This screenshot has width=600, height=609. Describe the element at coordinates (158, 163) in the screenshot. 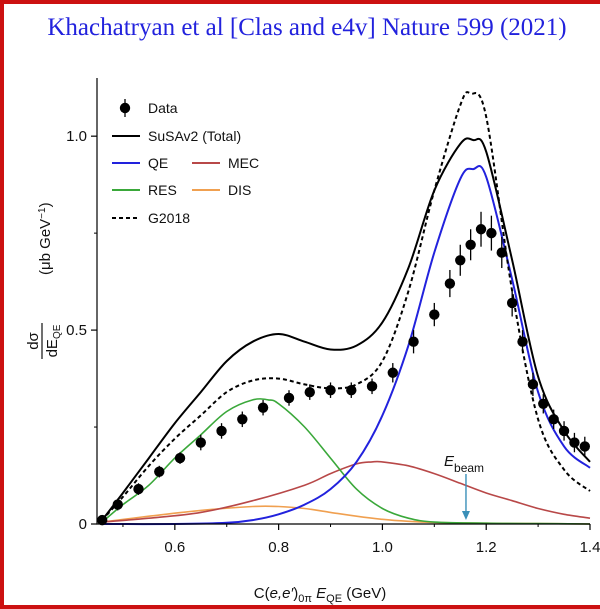

I see `legend-label: QE` at that location.